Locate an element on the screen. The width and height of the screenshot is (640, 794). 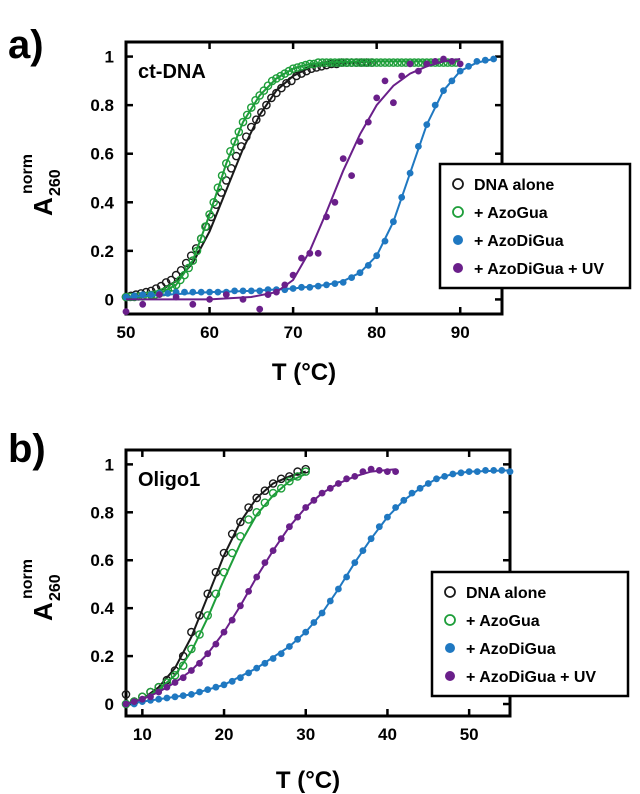
panel-b-y-axis-sub: 260 is located at coordinates (55, 587).